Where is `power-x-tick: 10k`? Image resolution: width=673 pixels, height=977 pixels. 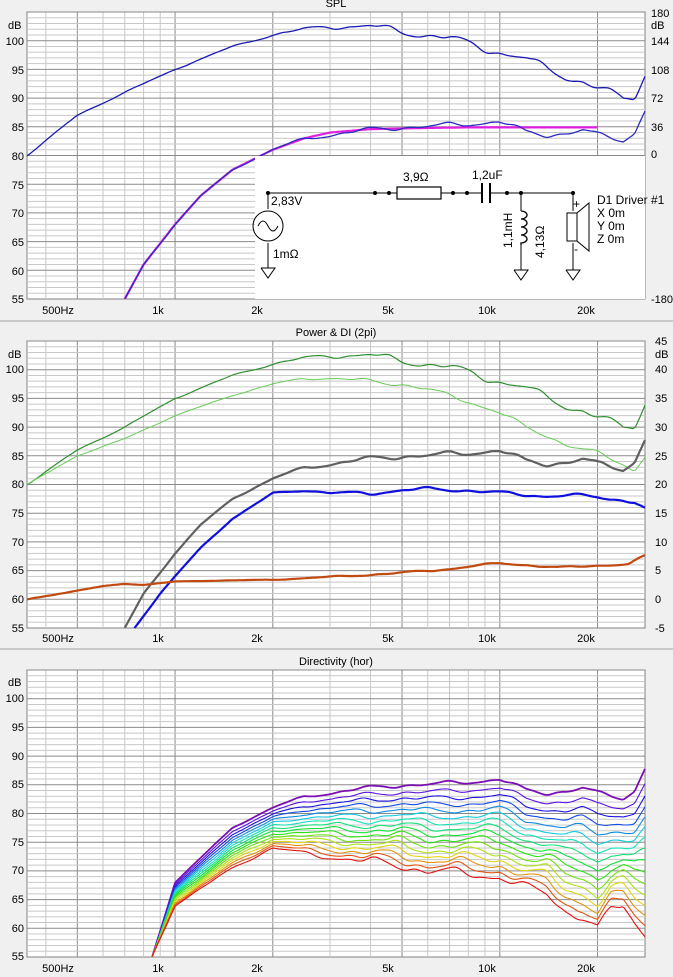 power-x-tick: 10k is located at coordinates (487, 639).